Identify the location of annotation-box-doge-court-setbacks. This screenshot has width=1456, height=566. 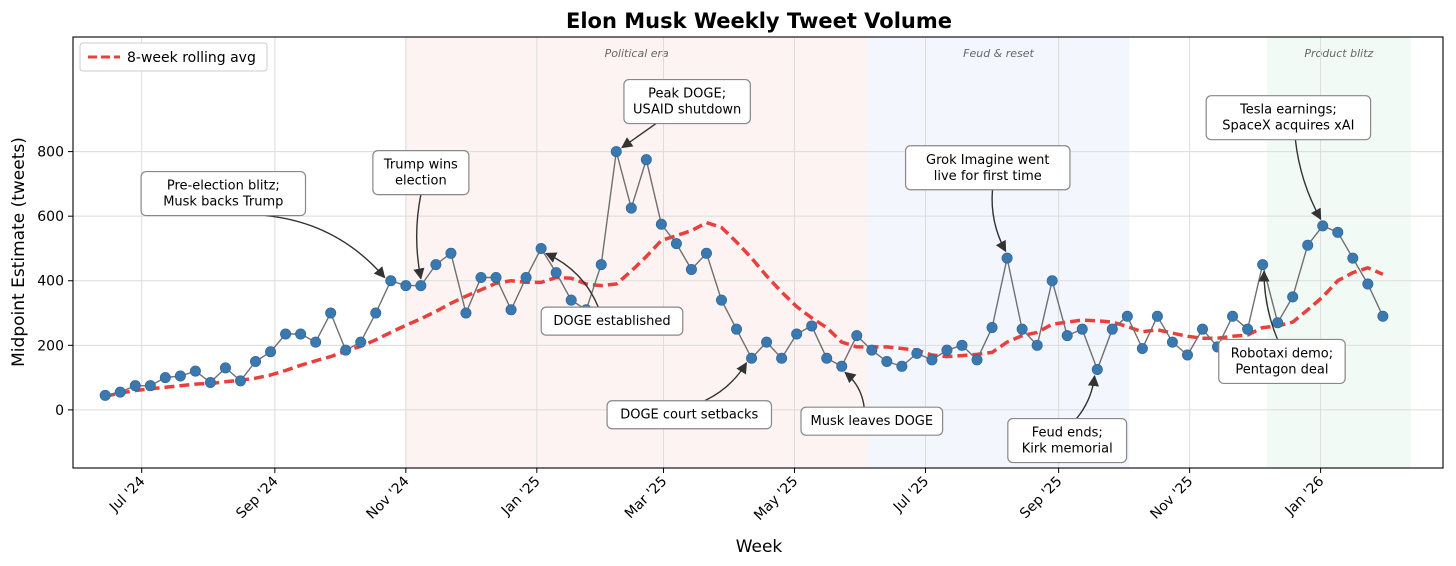
(689, 415).